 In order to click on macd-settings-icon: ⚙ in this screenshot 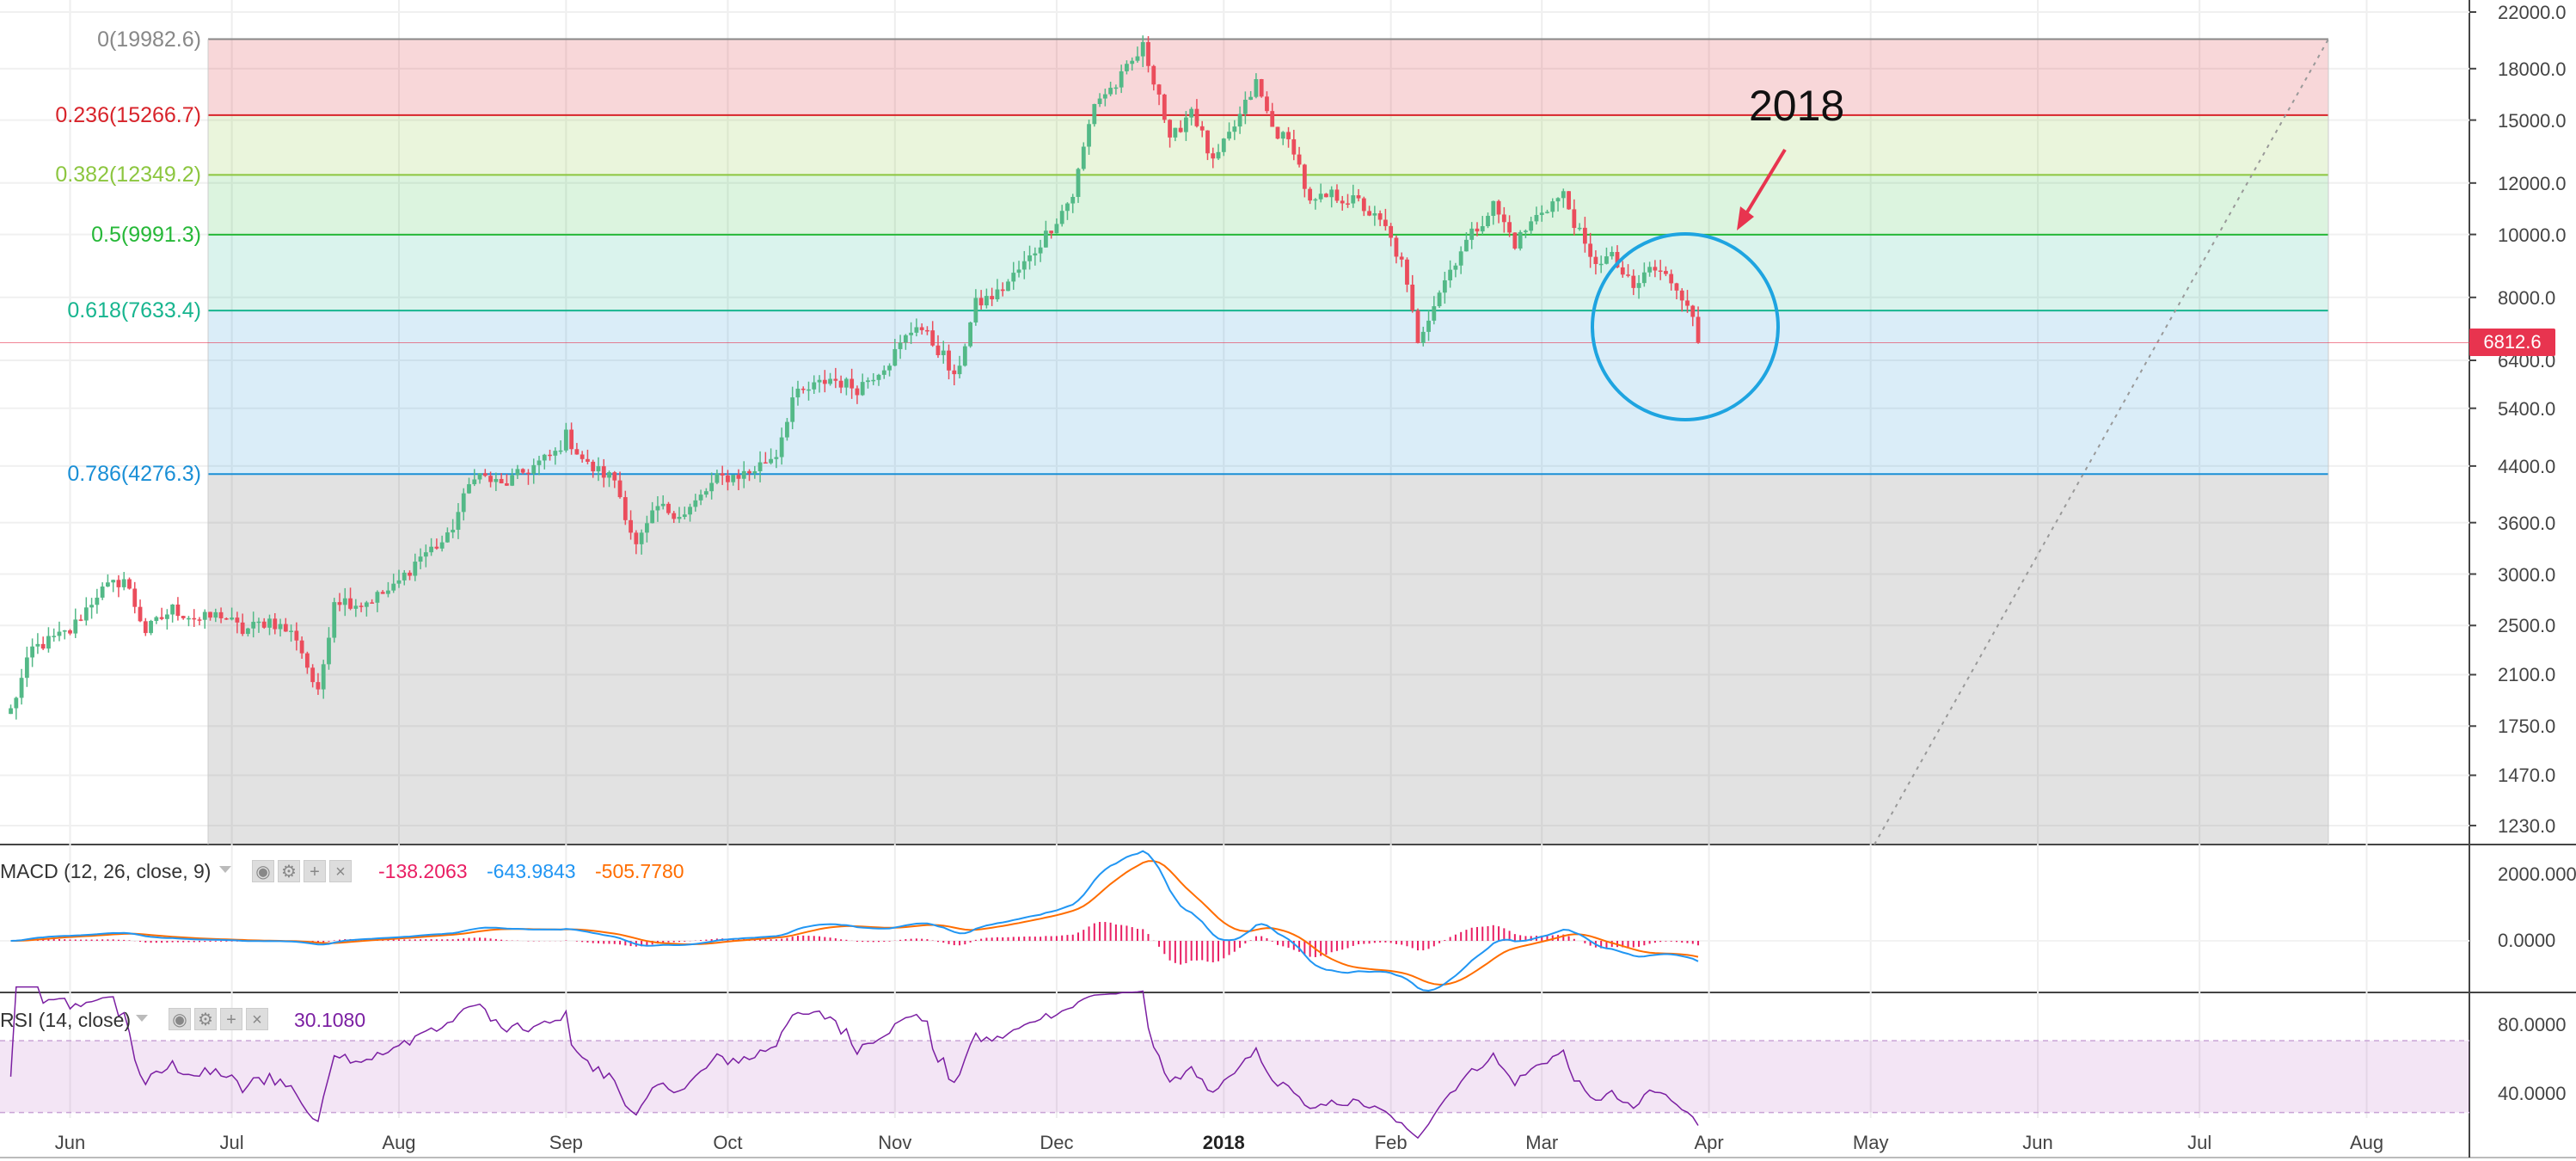, I will do `click(289, 871)`.